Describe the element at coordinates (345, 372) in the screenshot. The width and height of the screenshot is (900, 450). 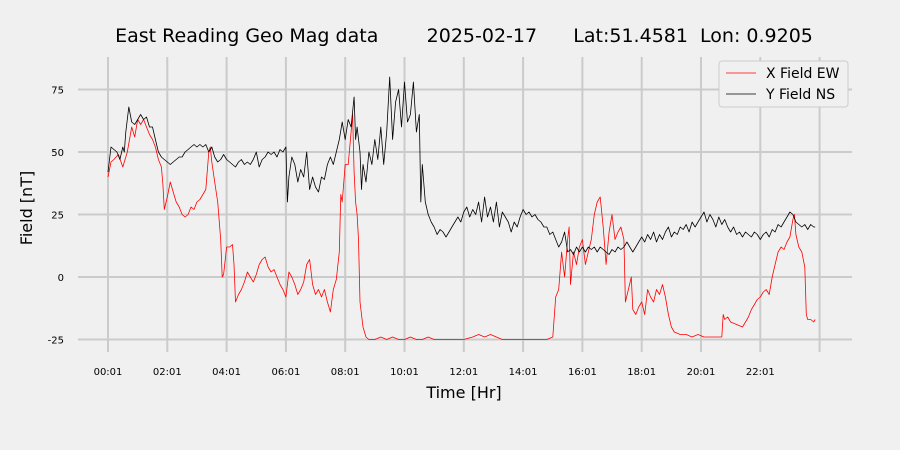
I see `x-tick-label: 08:01` at that location.